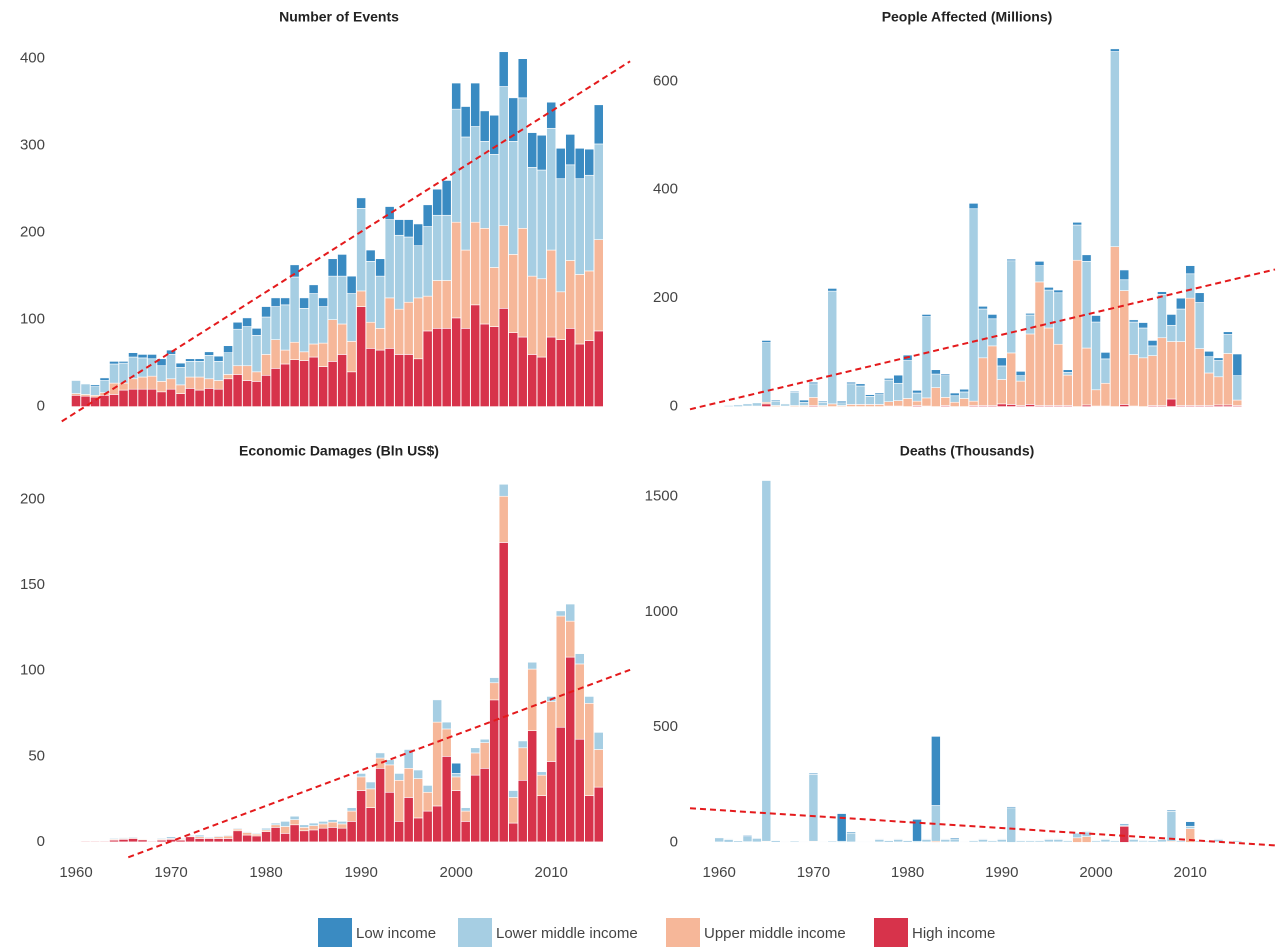 Image resolution: width=1279 pixels, height=947 pixels. Describe the element at coordinates (32, 584) in the screenshot. I see `y-tick-label: 150` at that location.